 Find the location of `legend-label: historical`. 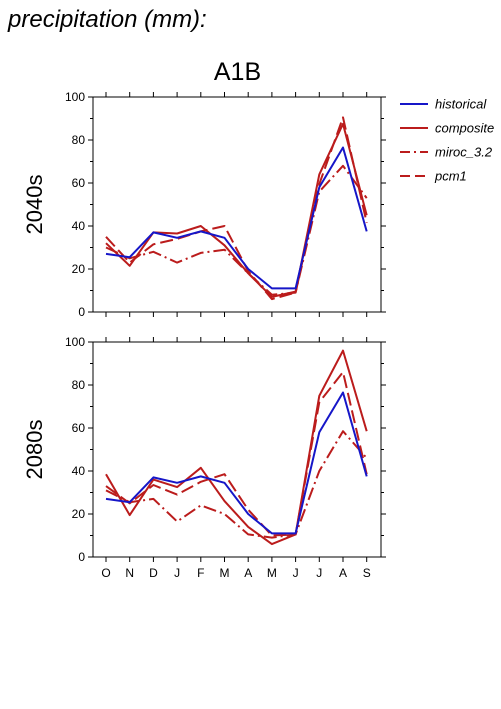

legend-label: historical is located at coordinates (461, 104).